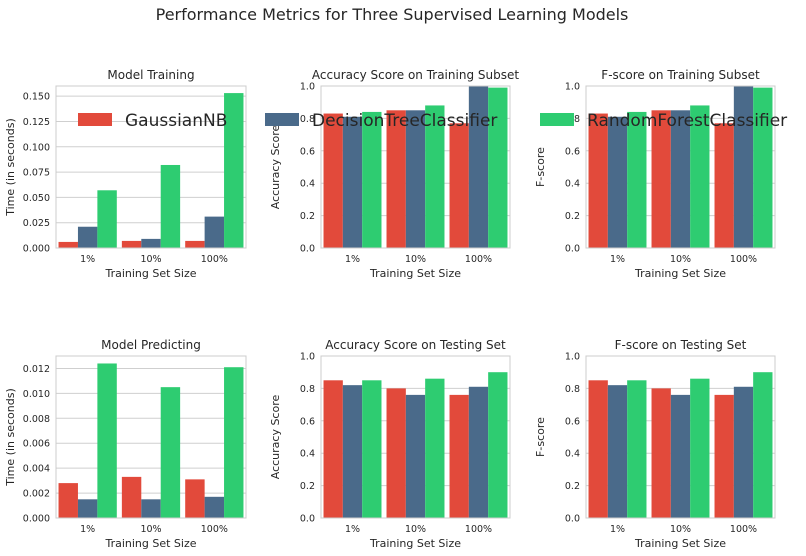 This screenshot has height=556, width=806. Describe the element at coordinates (415, 75) in the screenshot. I see `subplot-title: Accuracy Score on Training Subset` at that location.